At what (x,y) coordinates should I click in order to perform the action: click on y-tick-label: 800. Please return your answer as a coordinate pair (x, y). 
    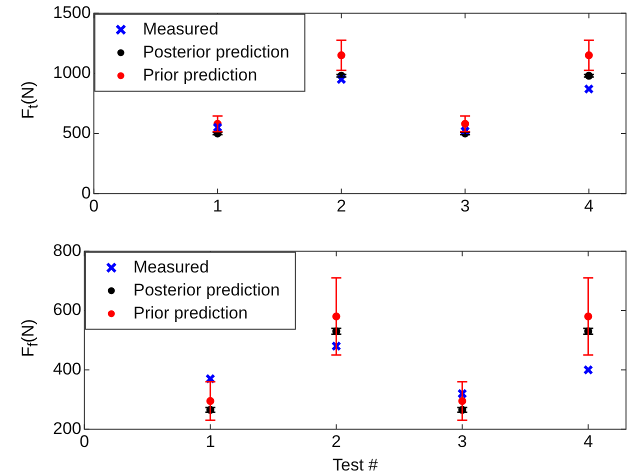
    Looking at the image, I should click on (67, 250).